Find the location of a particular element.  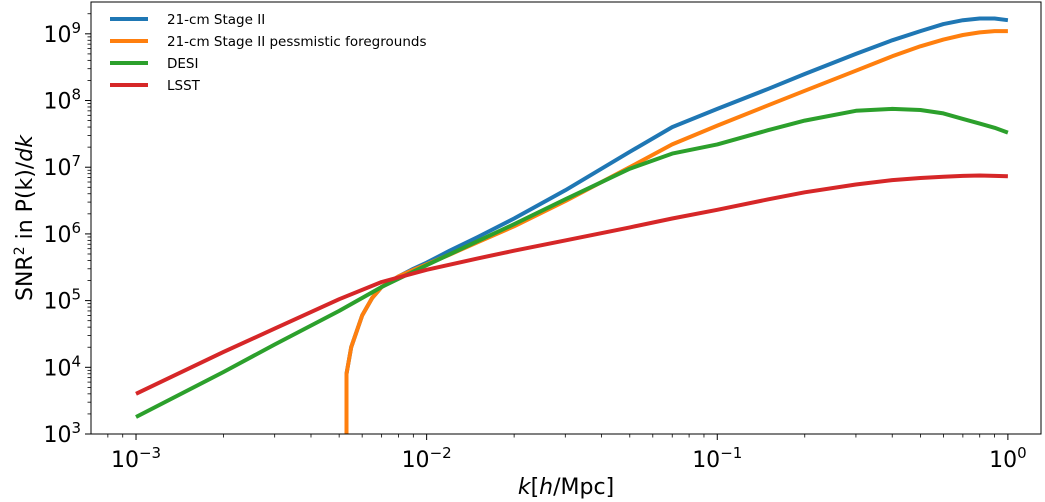

x-label-unit-var: h is located at coordinates (546, 487).